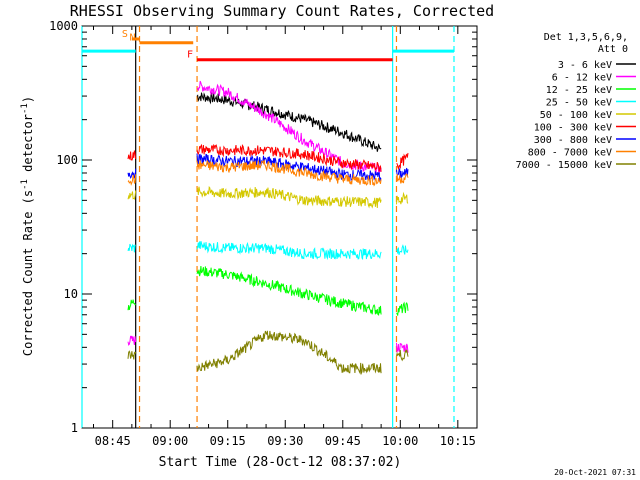  Describe the element at coordinates (28, 273) in the screenshot. I see `y-axis-label-main: Corrected Count Rate (s` at that location.